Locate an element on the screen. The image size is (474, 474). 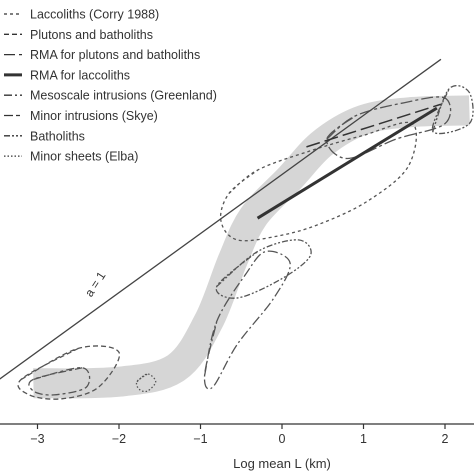
legend-label: Minor sheets (Elba) is located at coordinates (84, 157).